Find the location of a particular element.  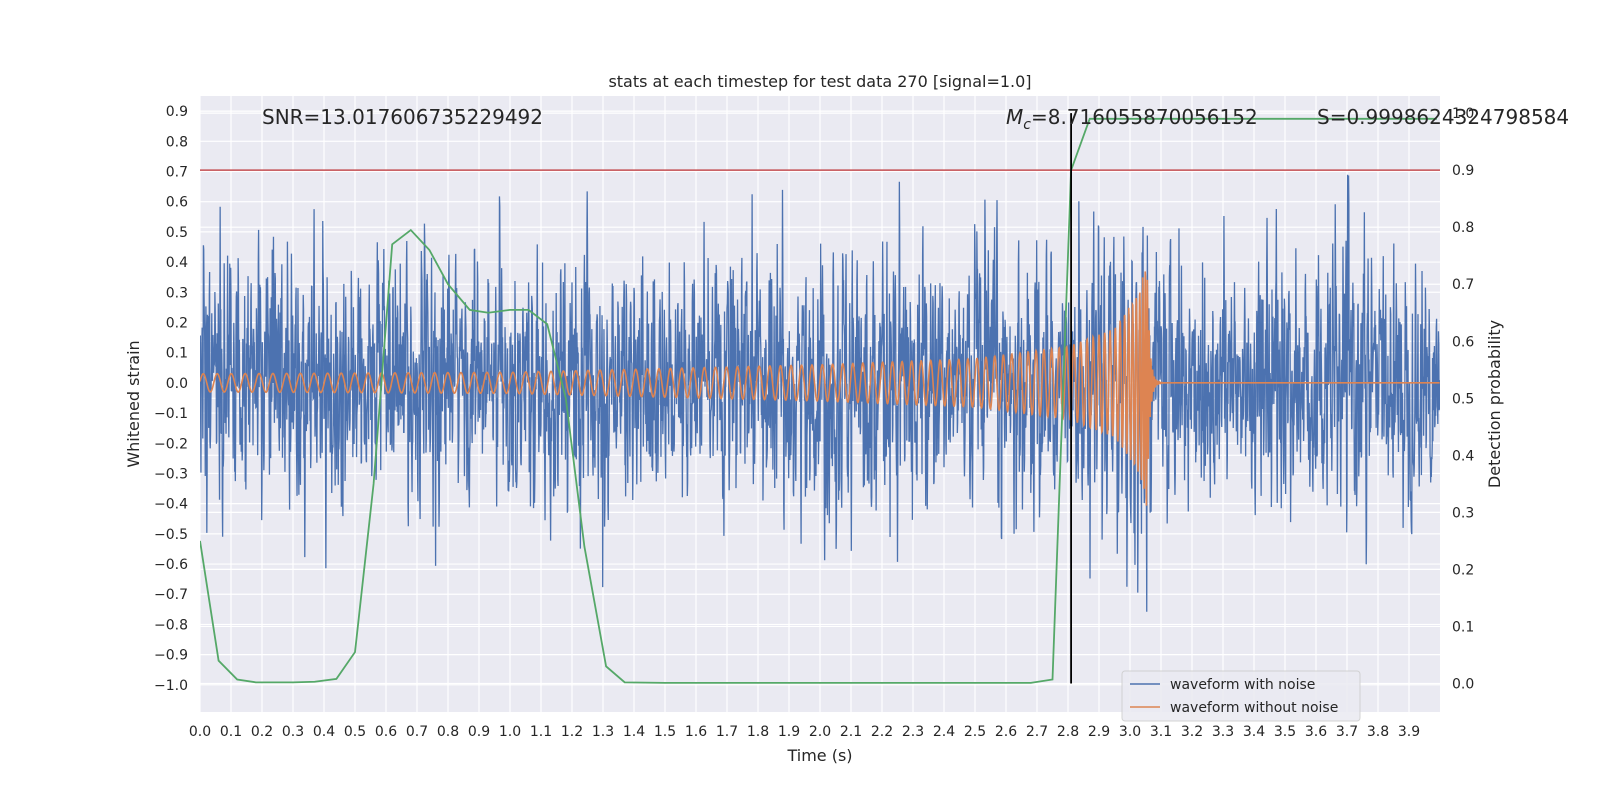

x-tick-label: 1.4 is located at coordinates (634, 732).